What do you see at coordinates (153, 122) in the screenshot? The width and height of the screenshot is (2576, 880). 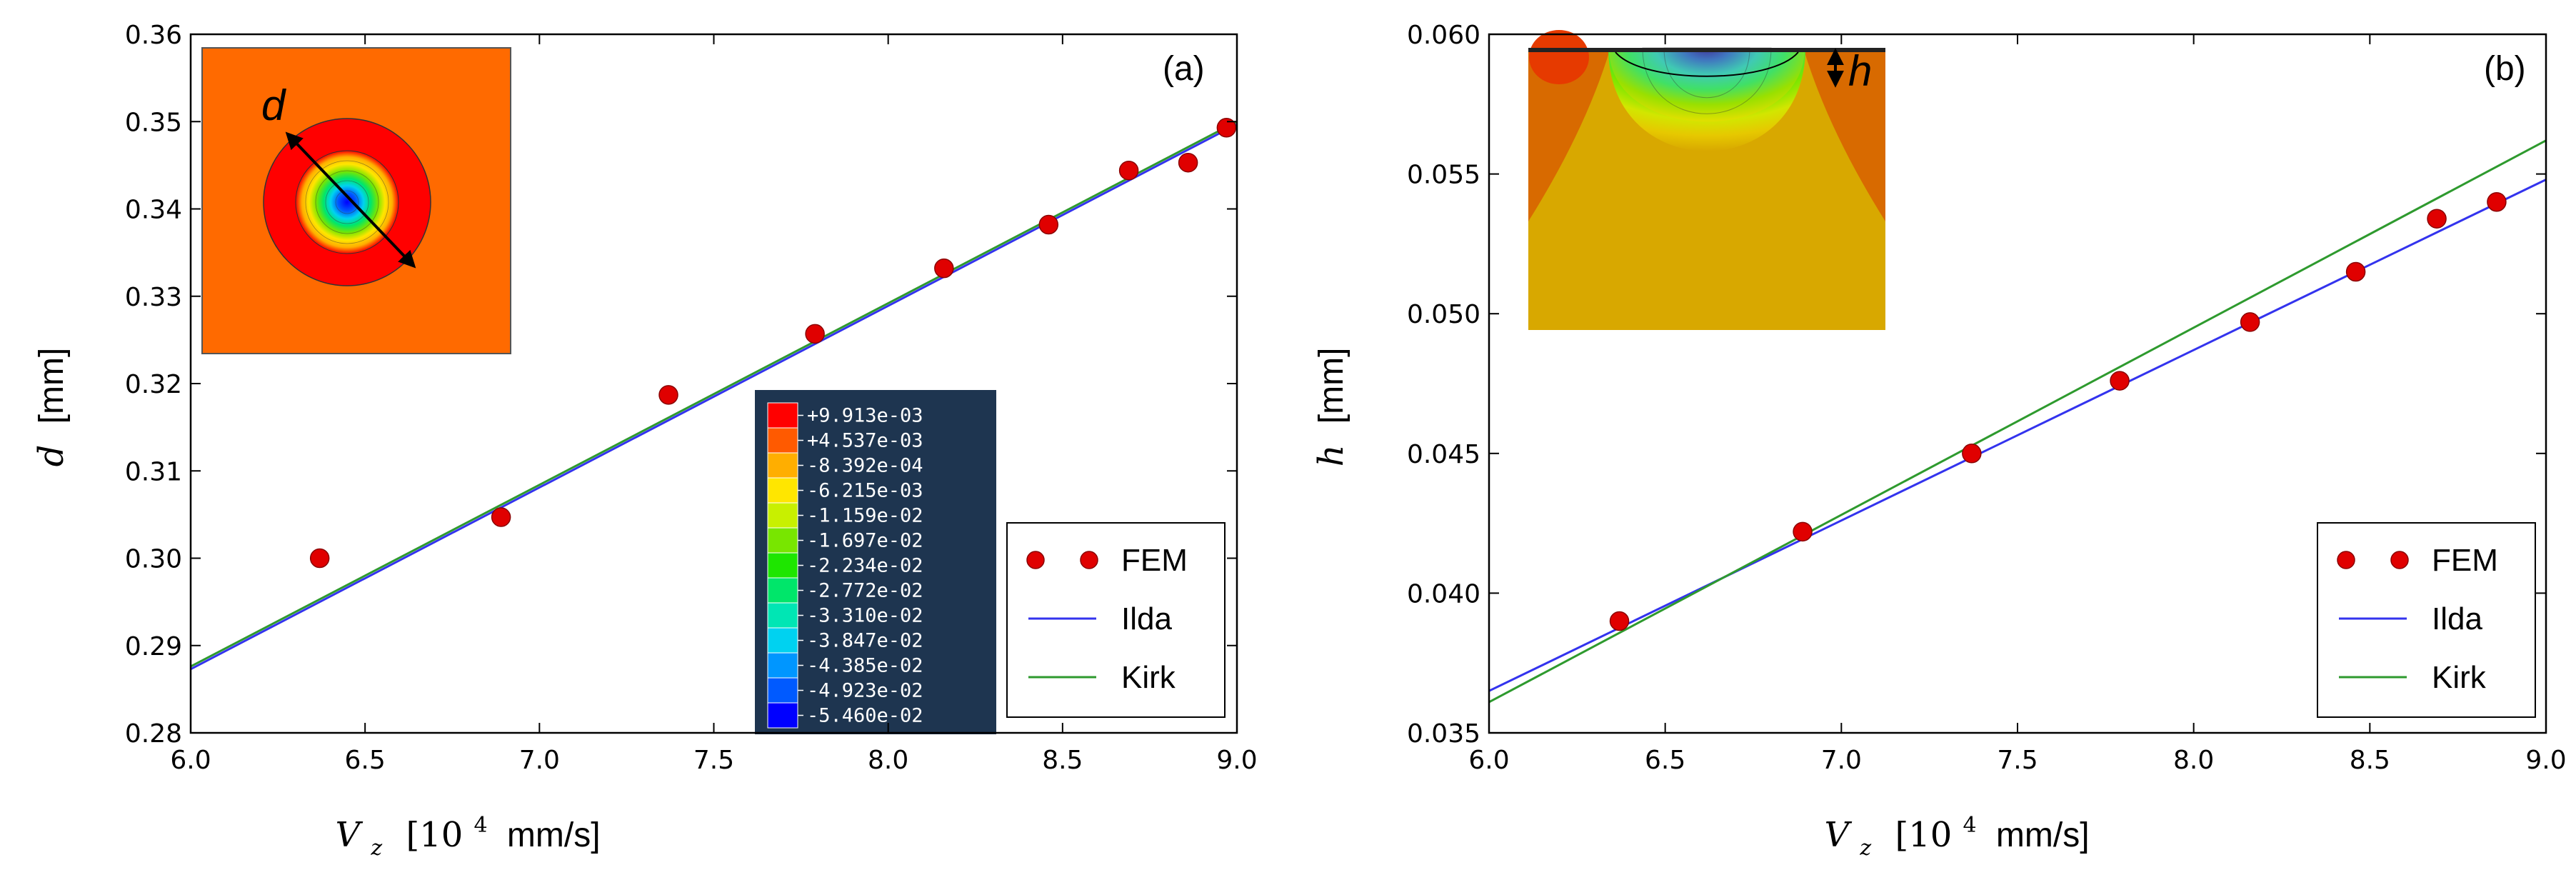 I see `panel-a-y-tick-label: 0.35` at bounding box center [153, 122].